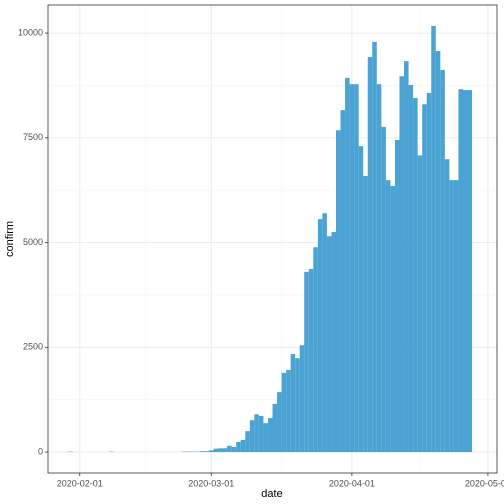  What do you see at coordinates (271, 494) in the screenshot?
I see `x-axis-label: date` at bounding box center [271, 494].